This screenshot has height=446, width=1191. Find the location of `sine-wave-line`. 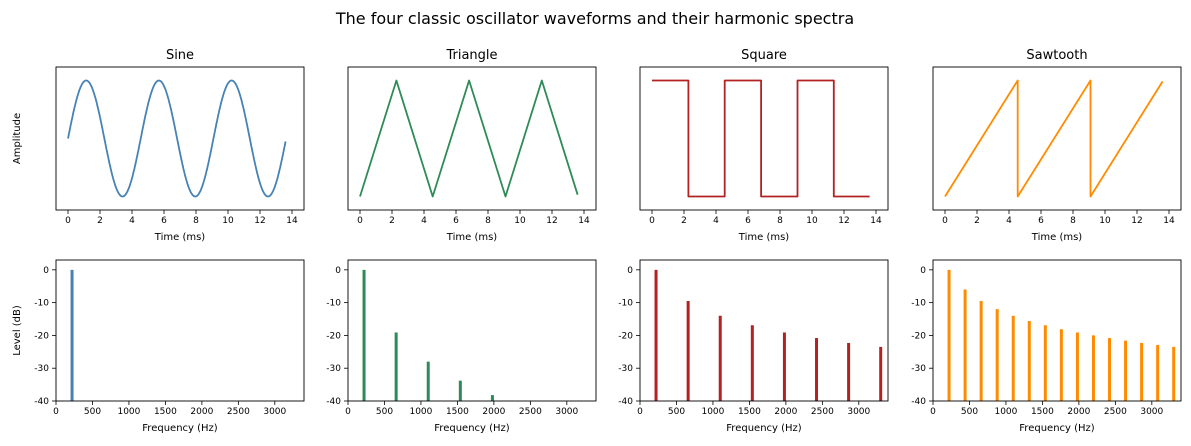

sine-wave-line is located at coordinates (177, 138).